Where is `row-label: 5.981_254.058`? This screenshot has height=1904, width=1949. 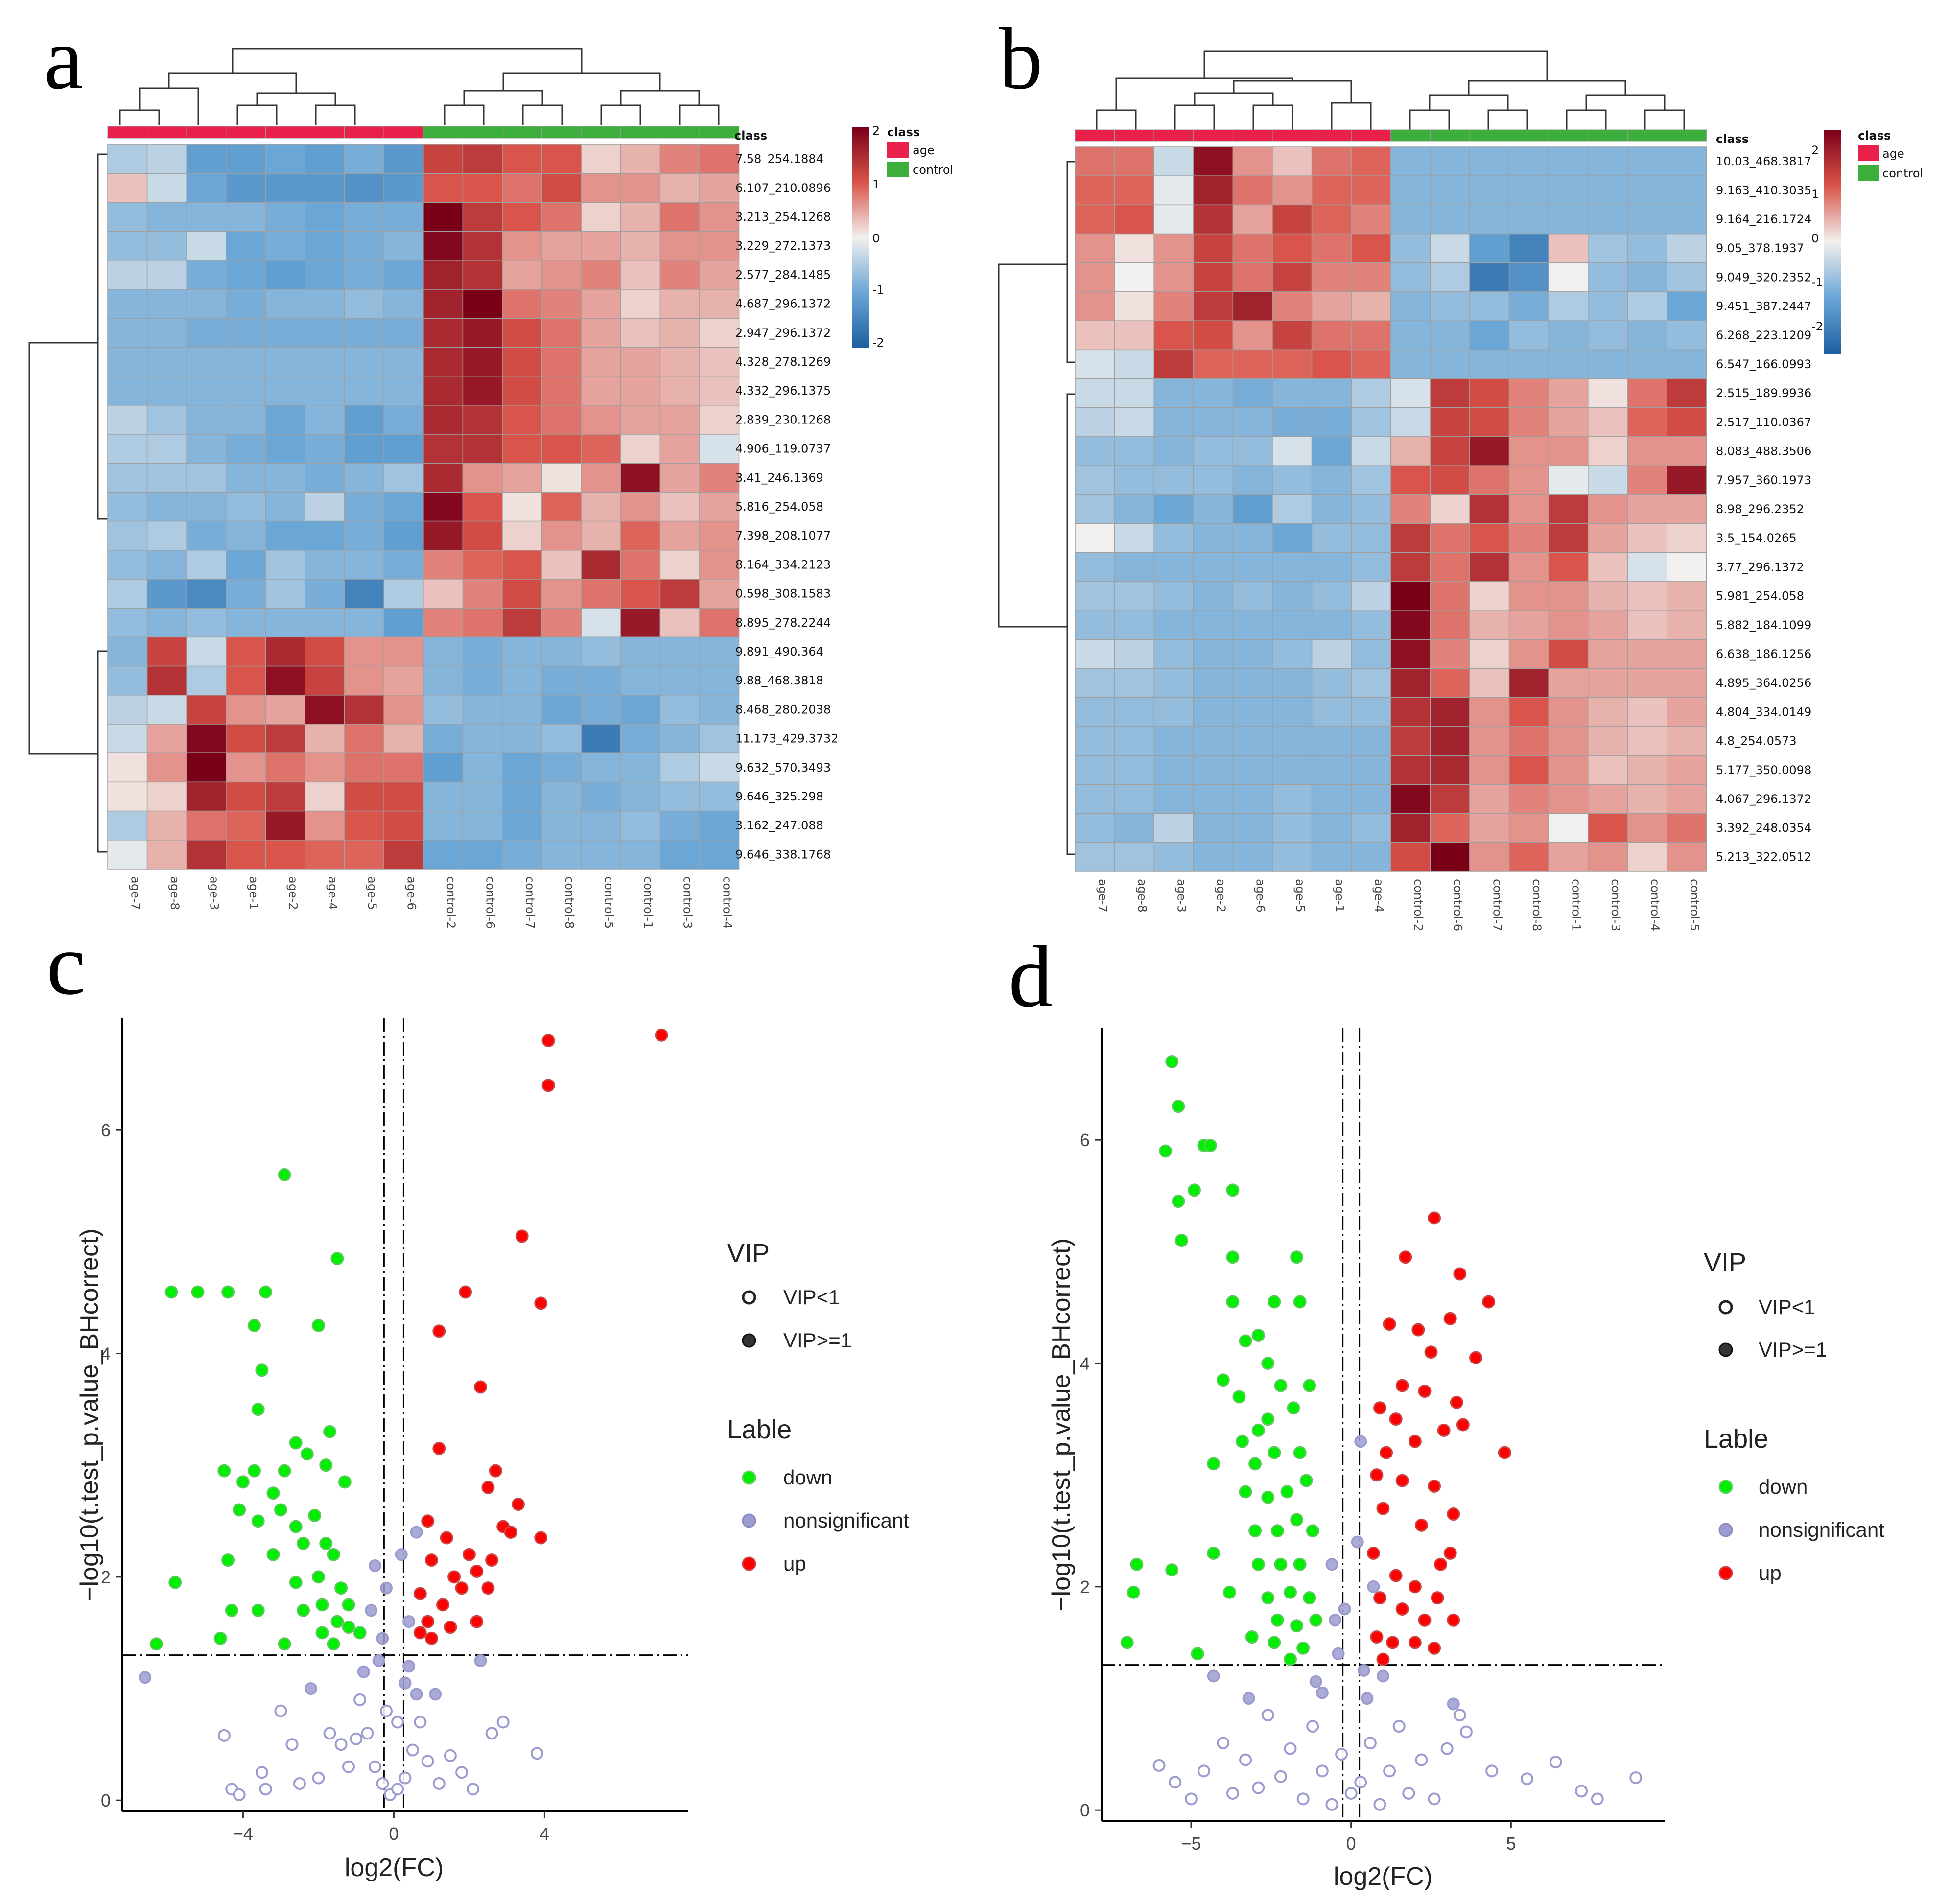 row-label: 5.981_254.058 is located at coordinates (1760, 596).